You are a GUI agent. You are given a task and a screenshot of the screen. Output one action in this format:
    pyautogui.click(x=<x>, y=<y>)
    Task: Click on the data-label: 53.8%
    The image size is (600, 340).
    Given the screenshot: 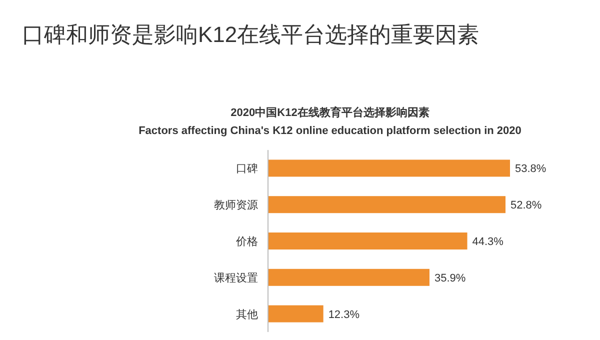 What is the action you would take?
    pyautogui.click(x=530, y=169)
    